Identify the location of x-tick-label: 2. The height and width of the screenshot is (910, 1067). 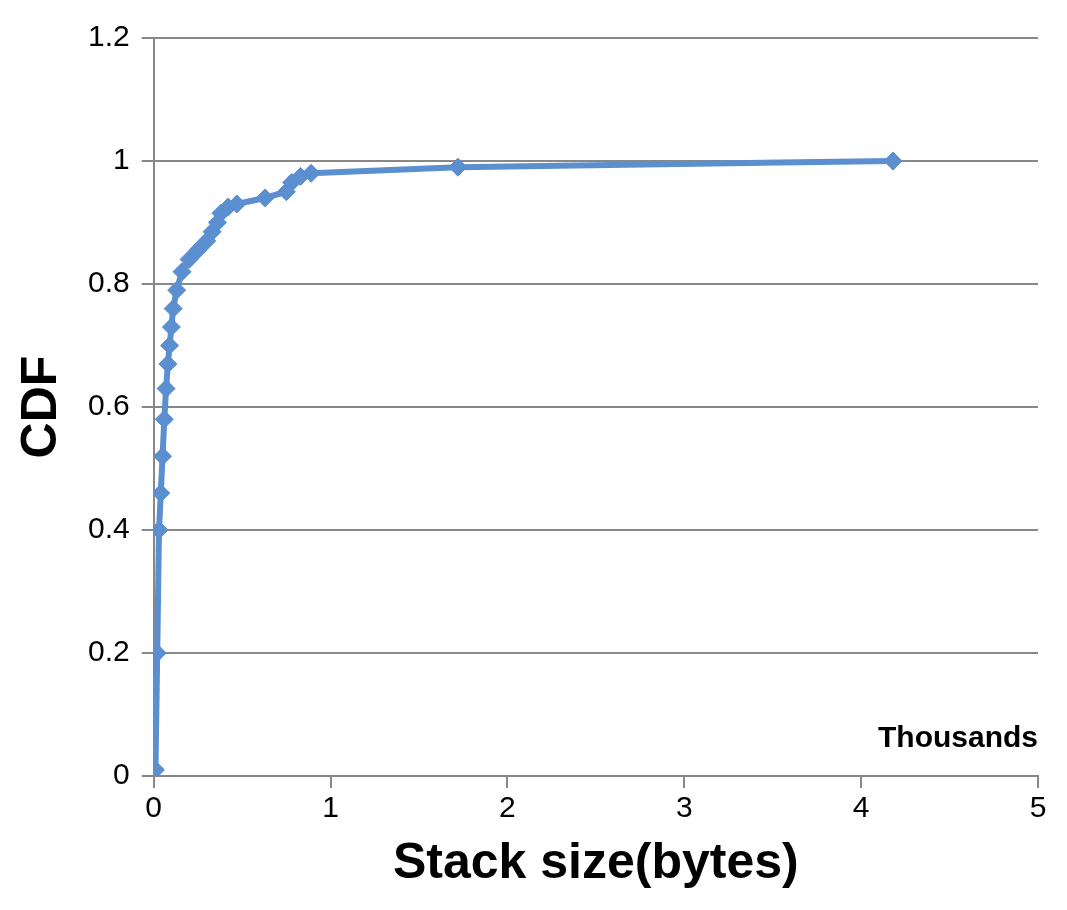
(507, 807).